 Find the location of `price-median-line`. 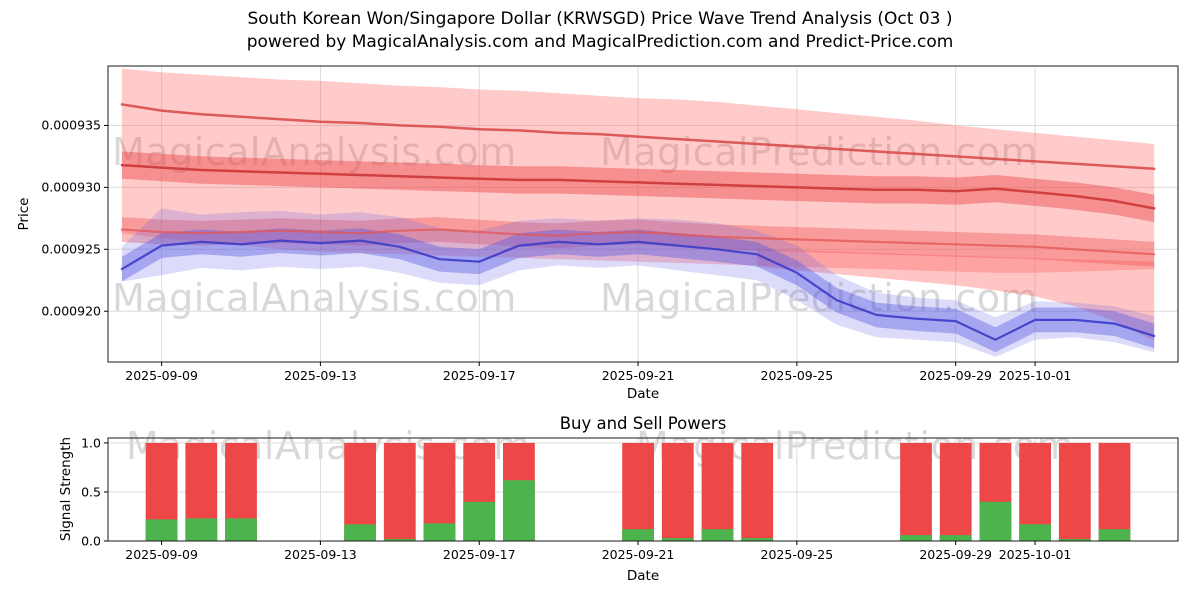

price-median-line is located at coordinates (638, 290).